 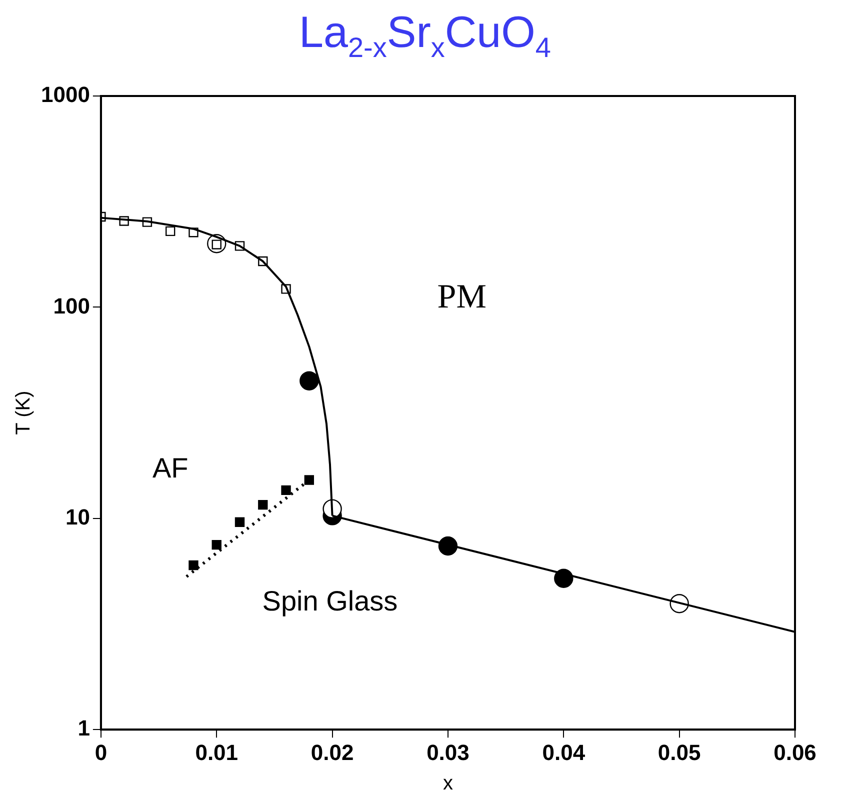 What do you see at coordinates (448, 752) in the screenshot?
I see `x-tick-label: 0.03` at bounding box center [448, 752].